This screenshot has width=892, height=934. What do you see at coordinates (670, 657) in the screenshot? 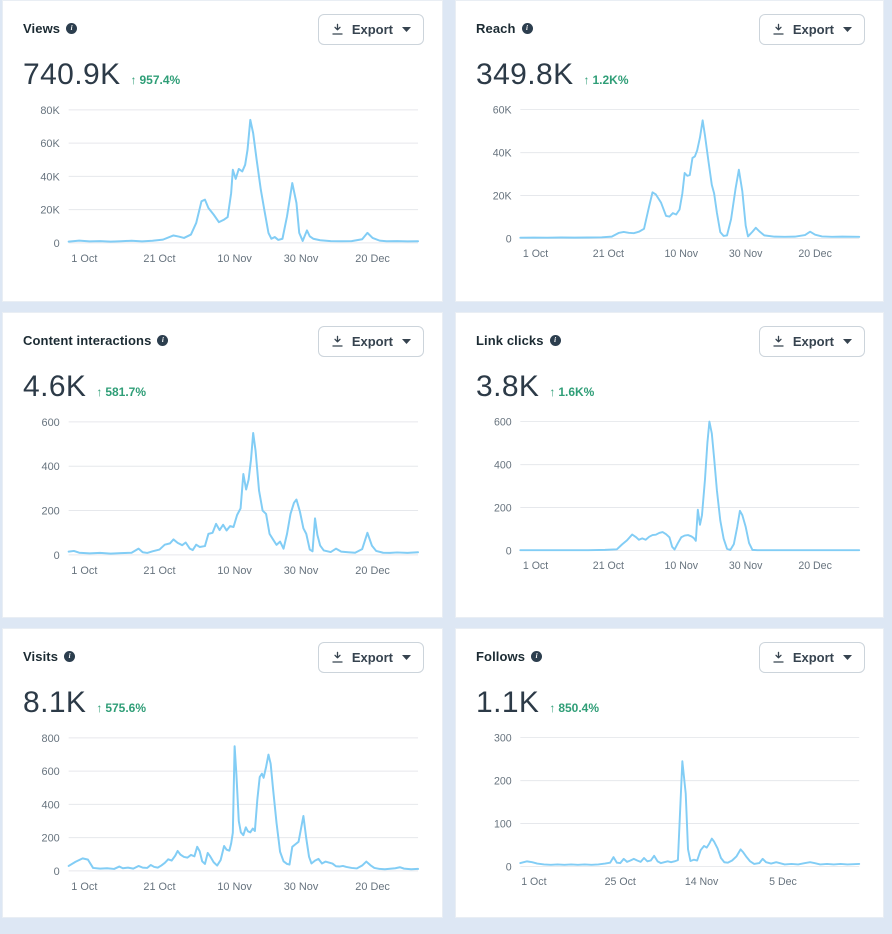
I see `card-header: Follows i Export` at bounding box center [670, 657].